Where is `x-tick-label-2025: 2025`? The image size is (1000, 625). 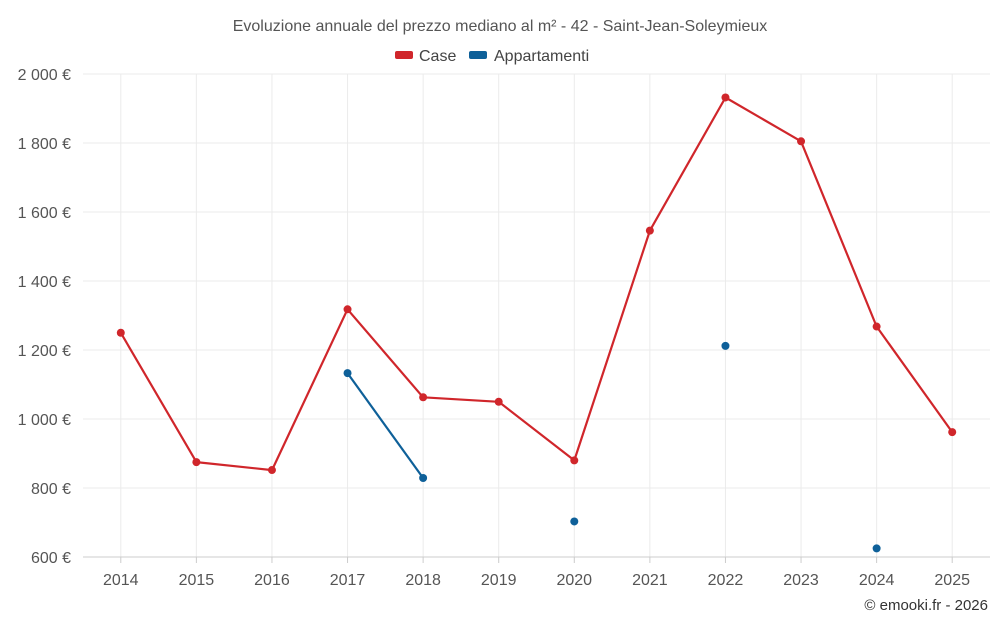 x-tick-label-2025: 2025 is located at coordinates (952, 580).